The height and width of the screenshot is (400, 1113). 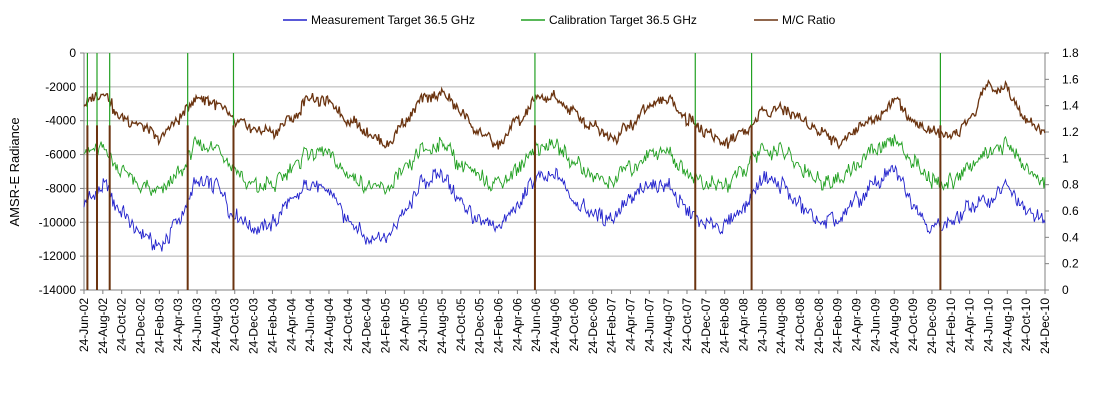 What do you see at coordinates (14, 171) in the screenshot?
I see `y-axis-title: AMSR-E Radiance` at bounding box center [14, 171].